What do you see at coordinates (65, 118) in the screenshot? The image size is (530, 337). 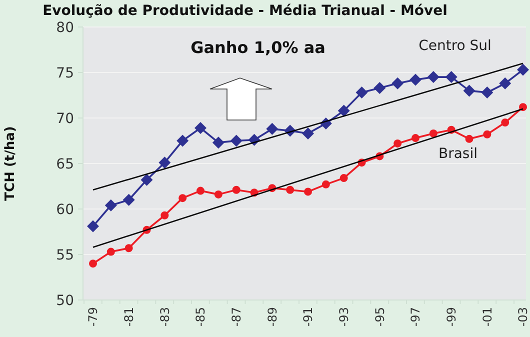 I see `y-tick-label: 70` at bounding box center [65, 118].